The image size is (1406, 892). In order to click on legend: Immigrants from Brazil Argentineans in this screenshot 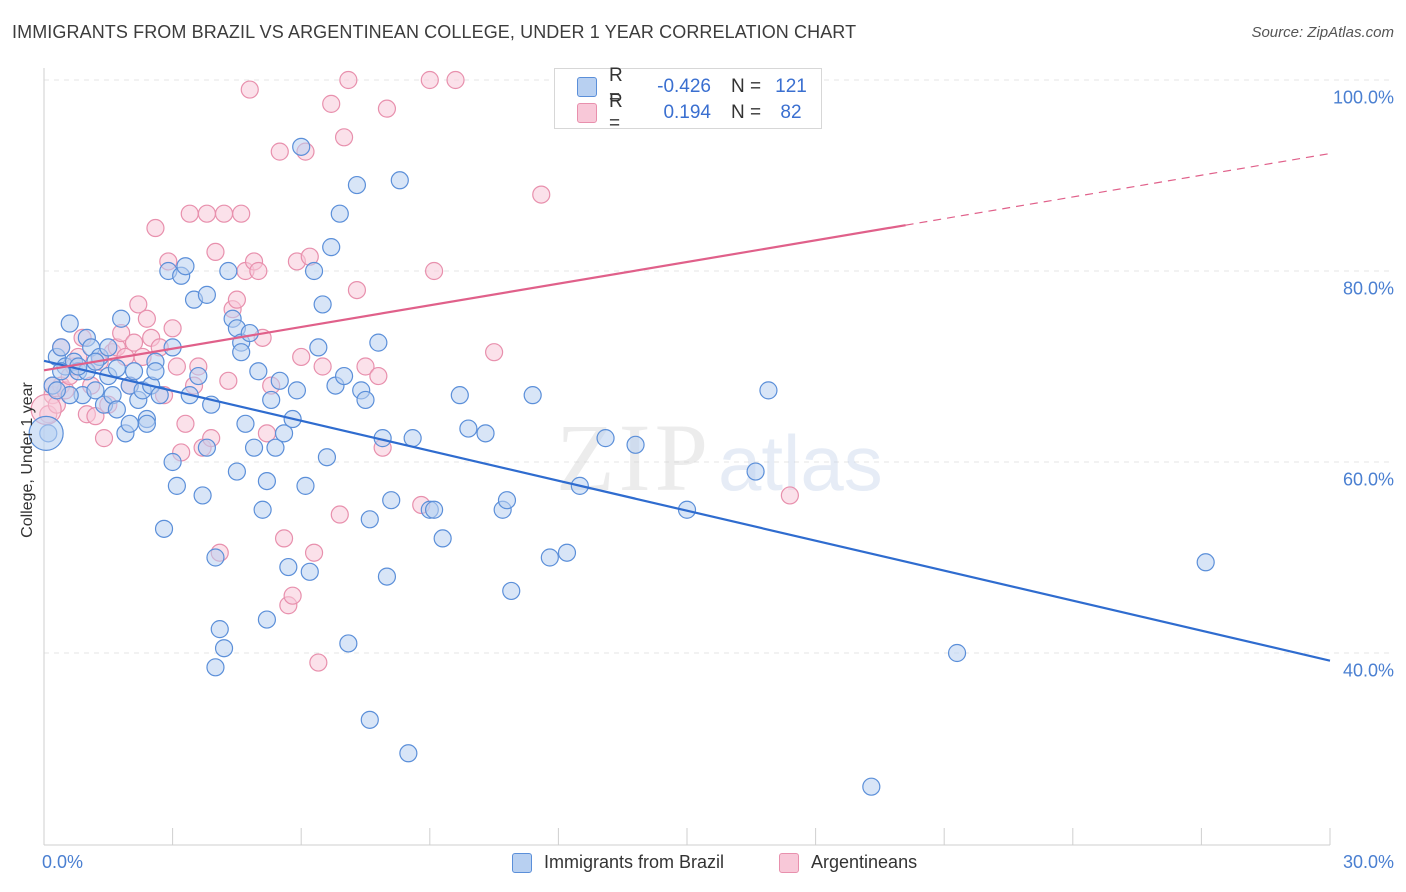, I will do `click(703, 865)`.